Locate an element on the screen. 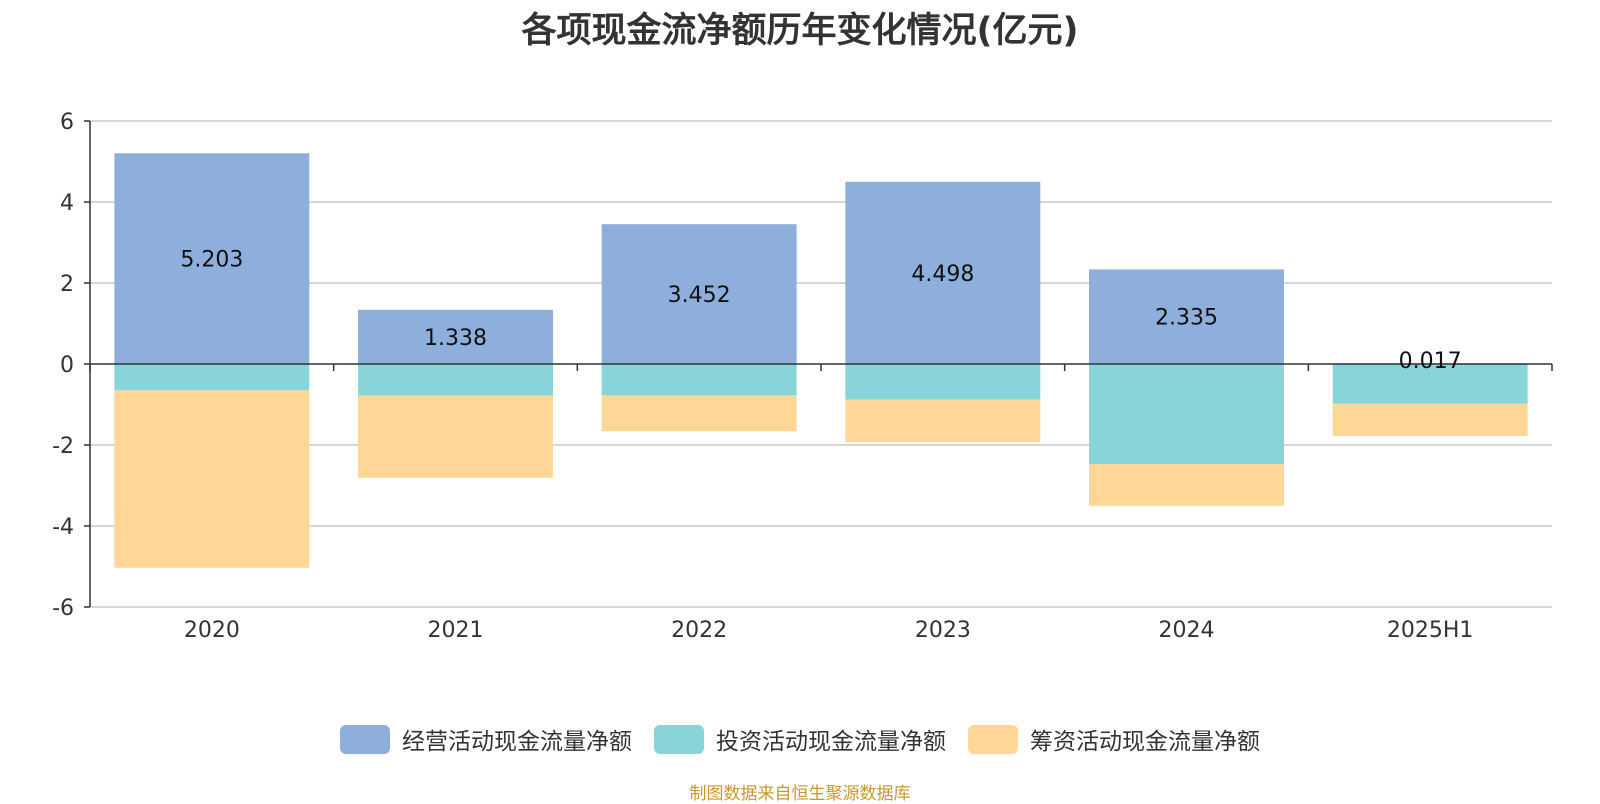 This screenshot has width=1600, height=804. data-label-operating-2023: 4.498 is located at coordinates (942, 274).